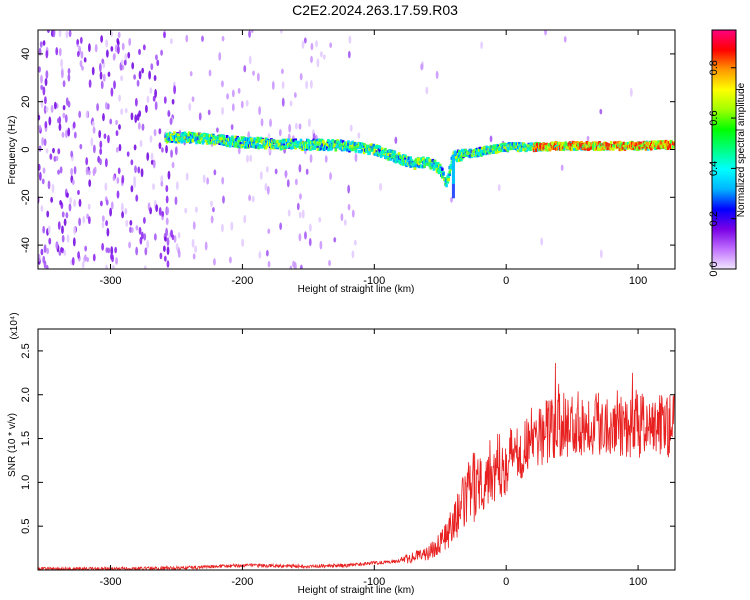  Describe the element at coordinates (111, 582) in the screenshot. I see `x-tick-label: -300` at that location.